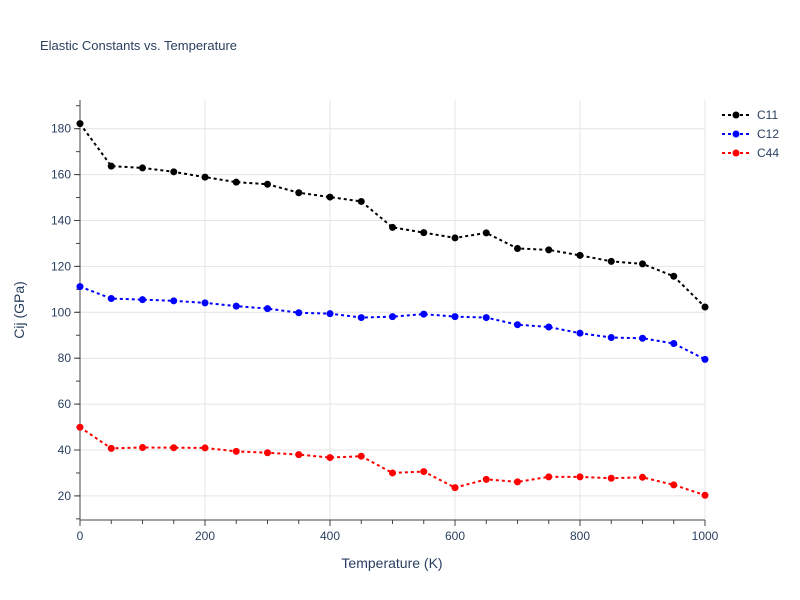 The height and width of the screenshot is (600, 800). Describe the element at coordinates (330, 536) in the screenshot. I see `x-tick-label: 400` at that location.